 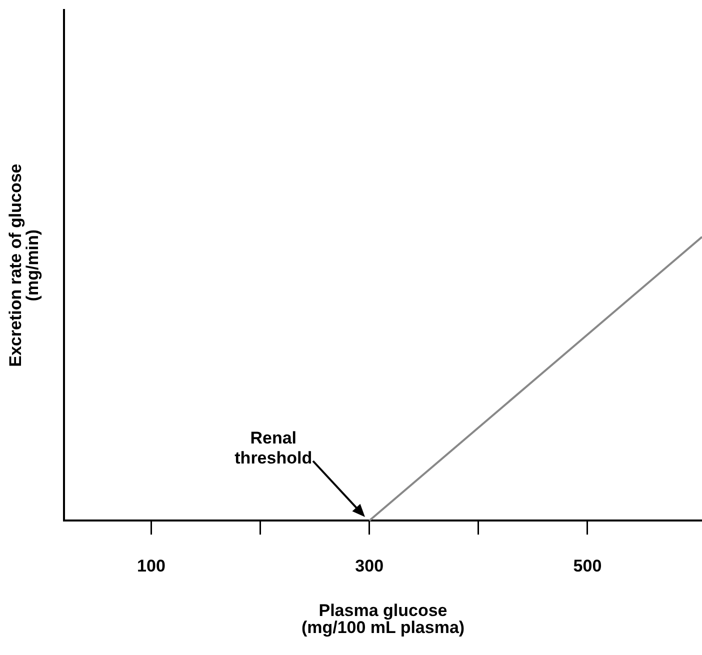 I want to click on x-axis-title: Plasma glucose (mg/100 mL plasma), so click(x=383, y=619).